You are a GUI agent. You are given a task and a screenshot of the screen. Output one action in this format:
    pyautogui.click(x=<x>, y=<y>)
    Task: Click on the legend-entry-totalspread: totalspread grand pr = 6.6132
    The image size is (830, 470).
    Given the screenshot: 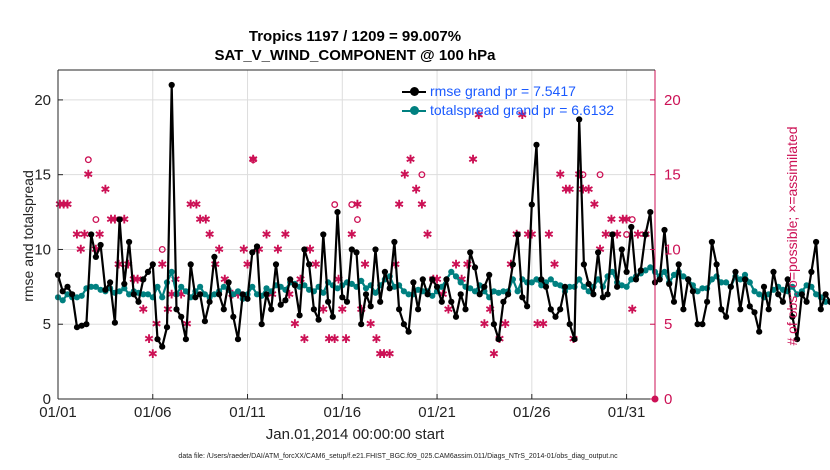 What is the action you would take?
    pyautogui.click(x=526, y=110)
    